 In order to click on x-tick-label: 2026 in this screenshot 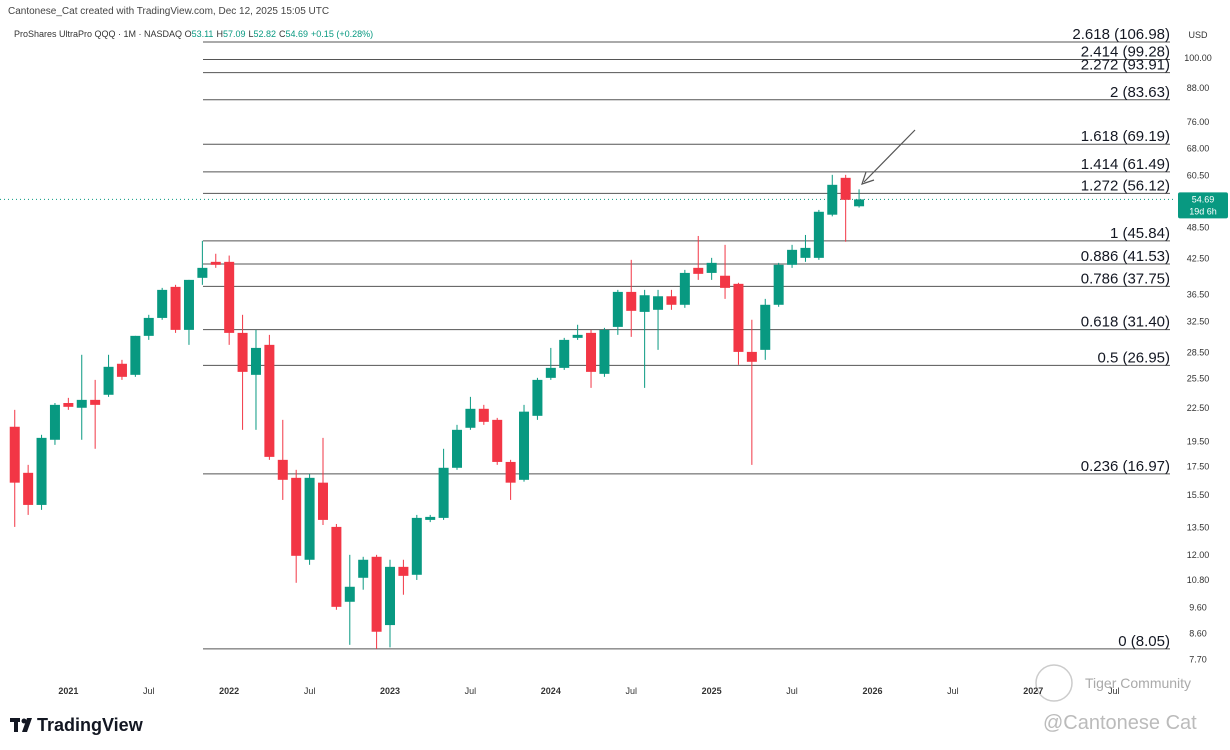, I will do `click(872, 691)`.